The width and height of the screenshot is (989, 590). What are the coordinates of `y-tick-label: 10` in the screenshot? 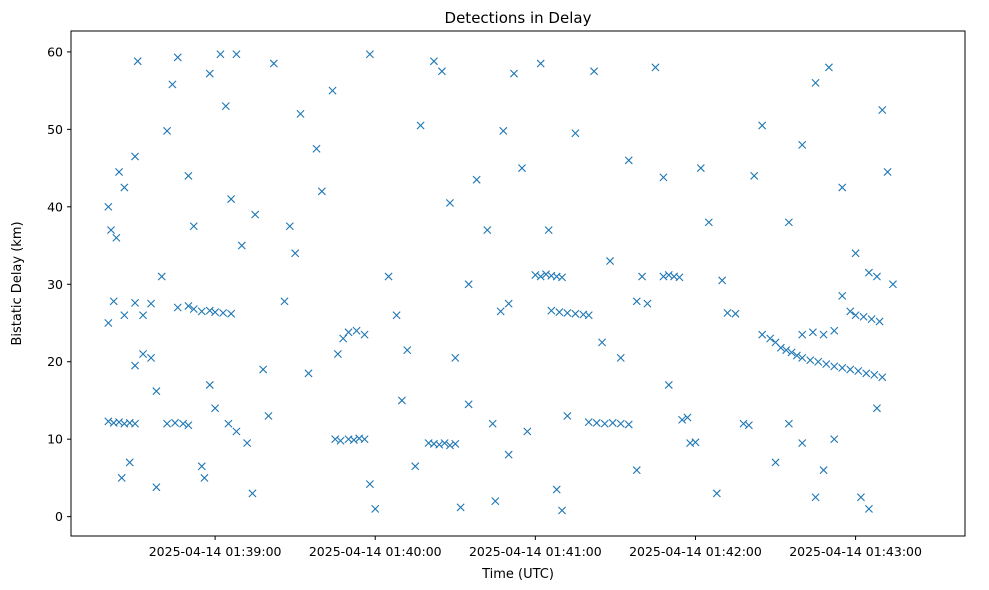 It's located at (55, 439).